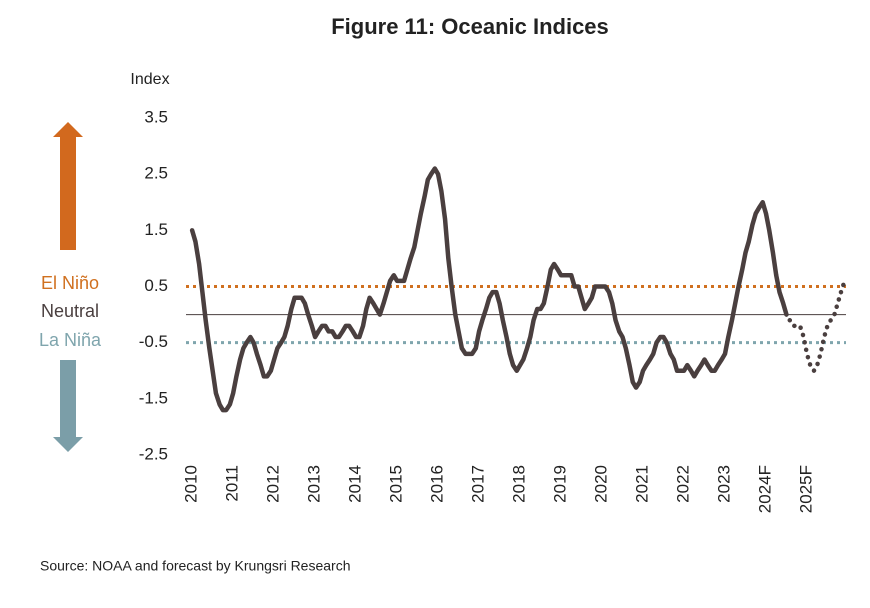 The width and height of the screenshot is (870, 608). Describe the element at coordinates (470, 26) in the screenshot. I see `chart-title: Figure 11: Oceanic Indices` at that location.